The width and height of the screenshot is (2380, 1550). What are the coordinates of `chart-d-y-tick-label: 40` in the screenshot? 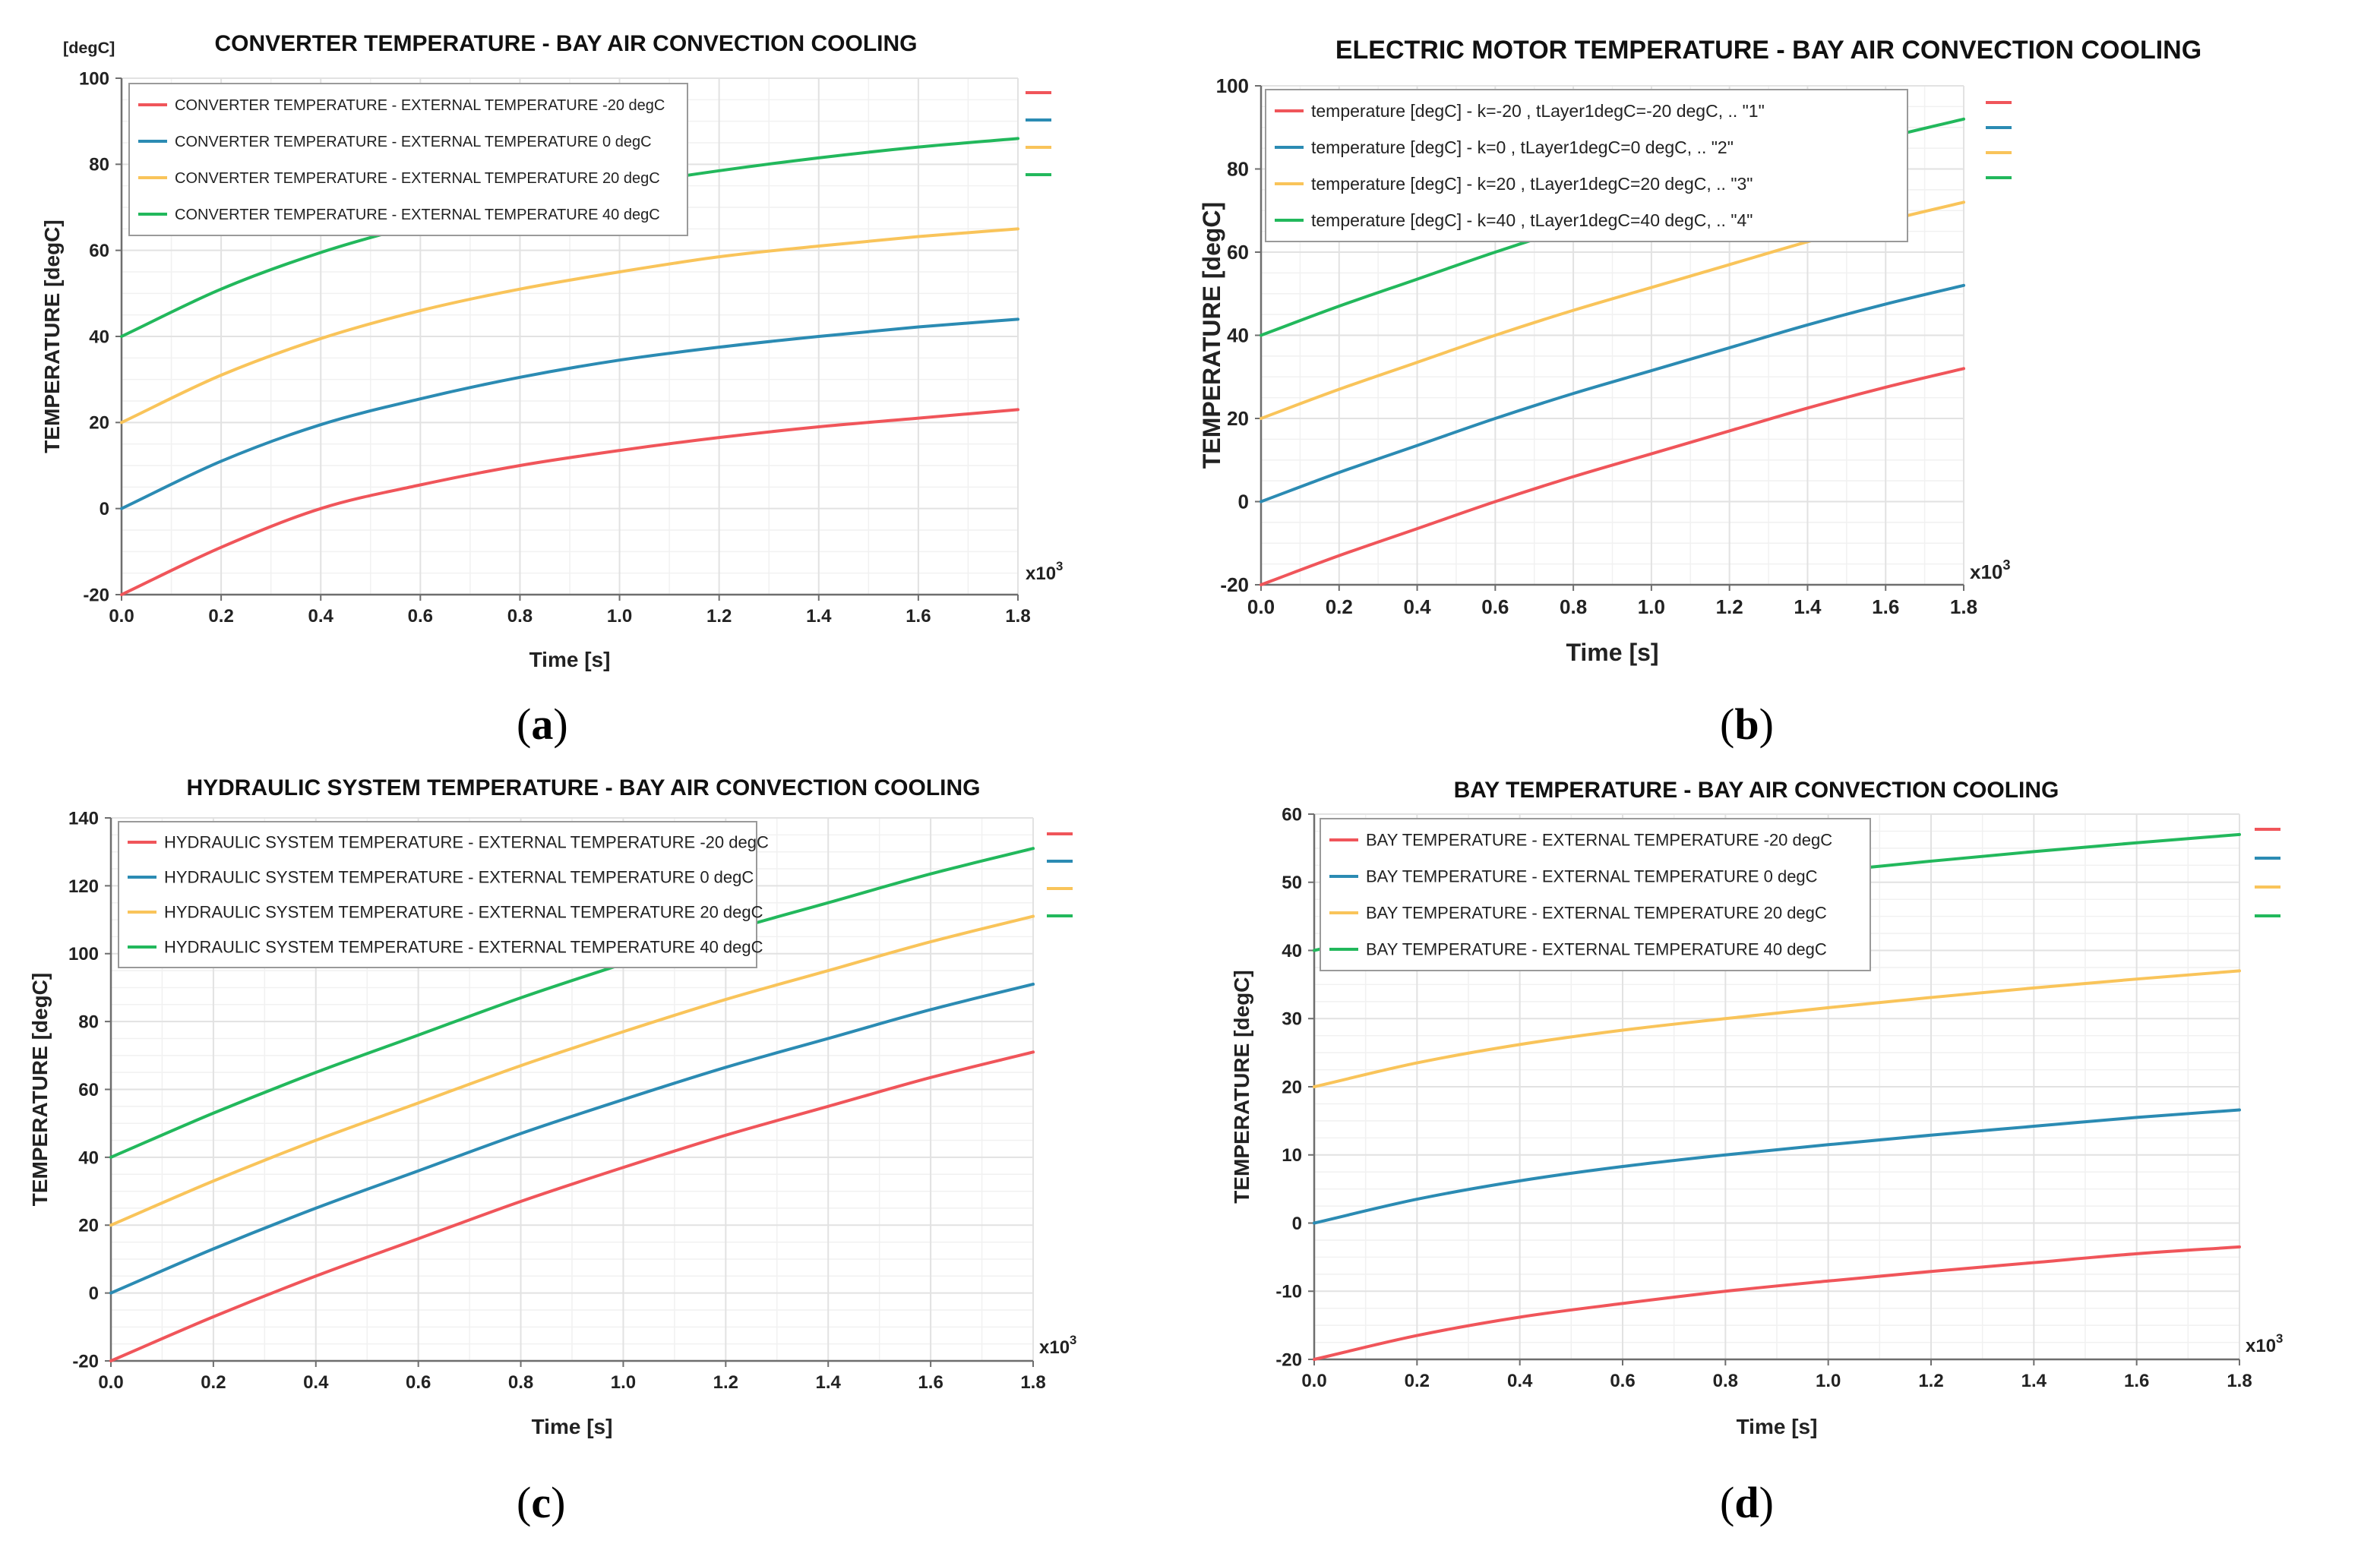 It's located at (1292, 951).